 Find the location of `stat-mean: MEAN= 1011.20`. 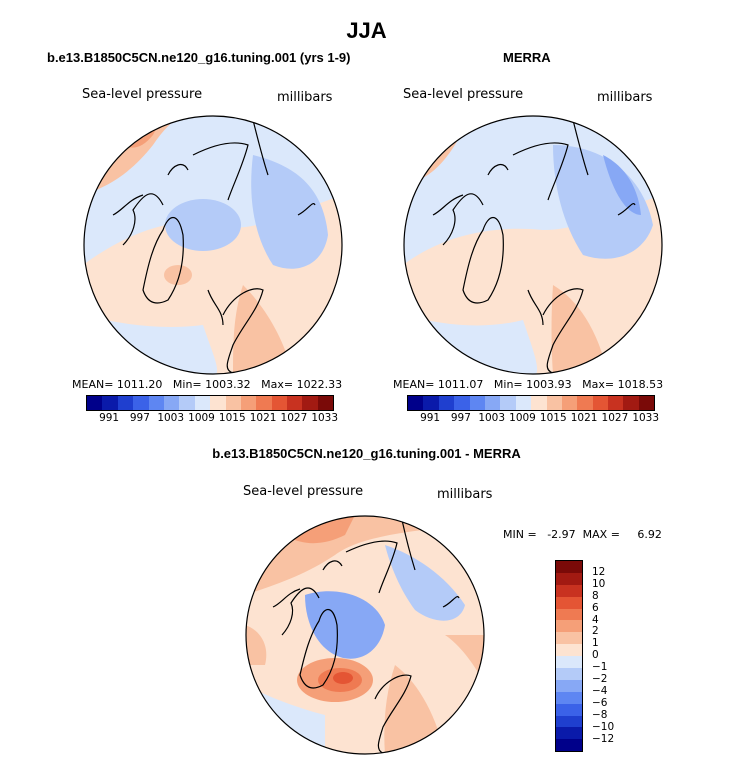

stat-mean: MEAN= 1011.20 is located at coordinates (117, 384).